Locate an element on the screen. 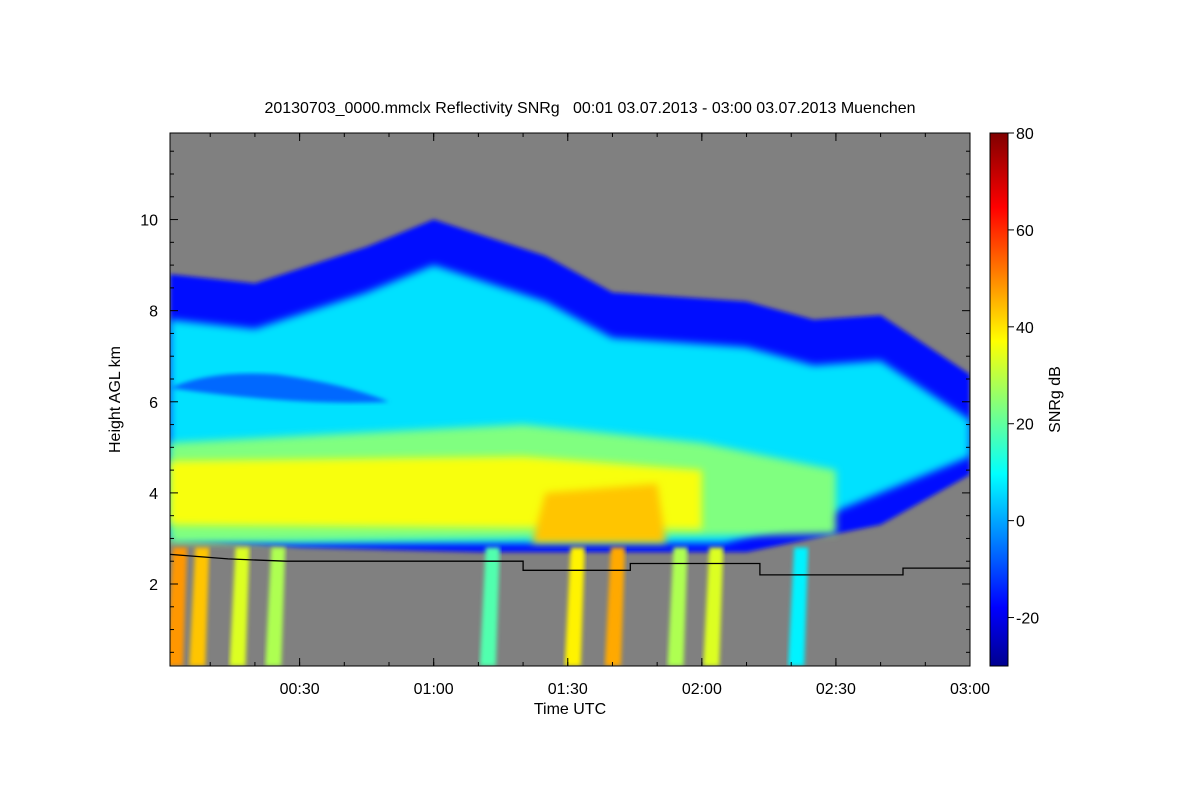  x-tick-label: 01:00 is located at coordinates (434, 689).